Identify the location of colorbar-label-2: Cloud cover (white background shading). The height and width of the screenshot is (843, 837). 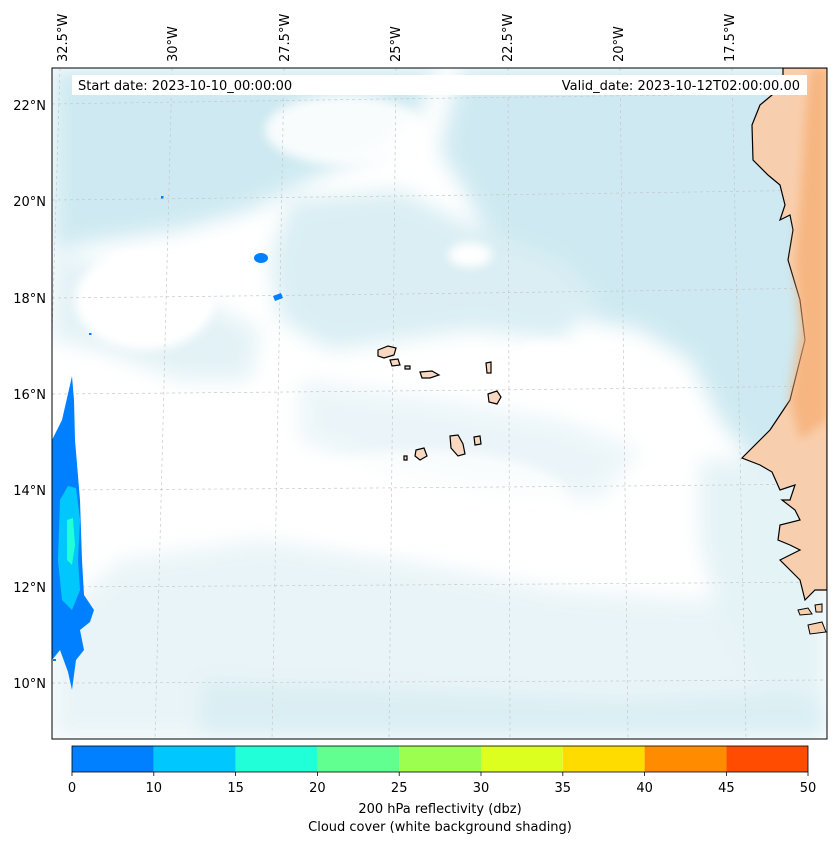
(440, 827).